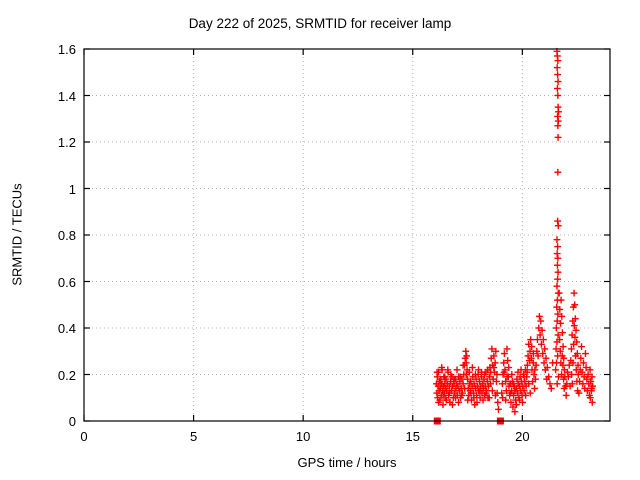  Describe the element at coordinates (66, 49) in the screenshot. I see `y-tick-label: 1.6` at that location.